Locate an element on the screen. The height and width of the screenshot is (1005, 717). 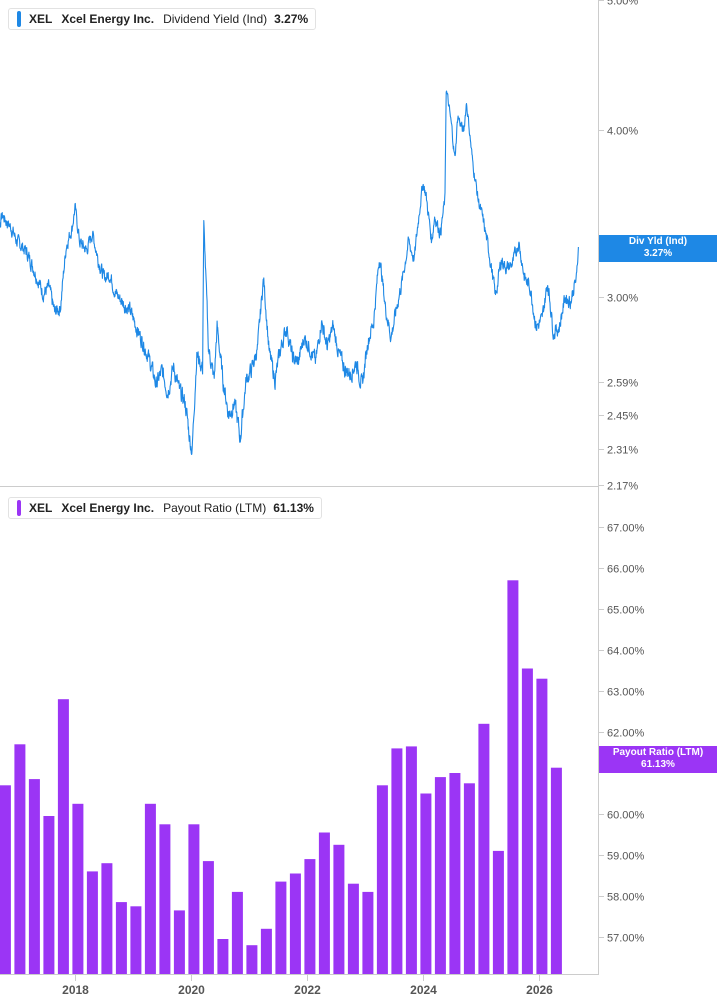
x-axis: 2018 2020 2022 2024 2026 is located at coordinates (307, 986).